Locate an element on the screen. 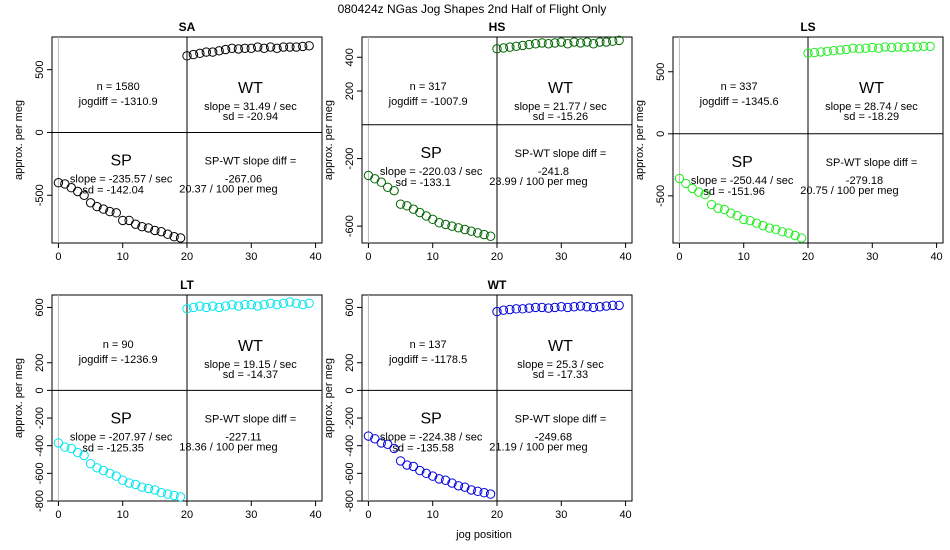 Image resolution: width=950 pixels, height=550 pixels. y-tick-label: -800 is located at coordinates (350, 501).